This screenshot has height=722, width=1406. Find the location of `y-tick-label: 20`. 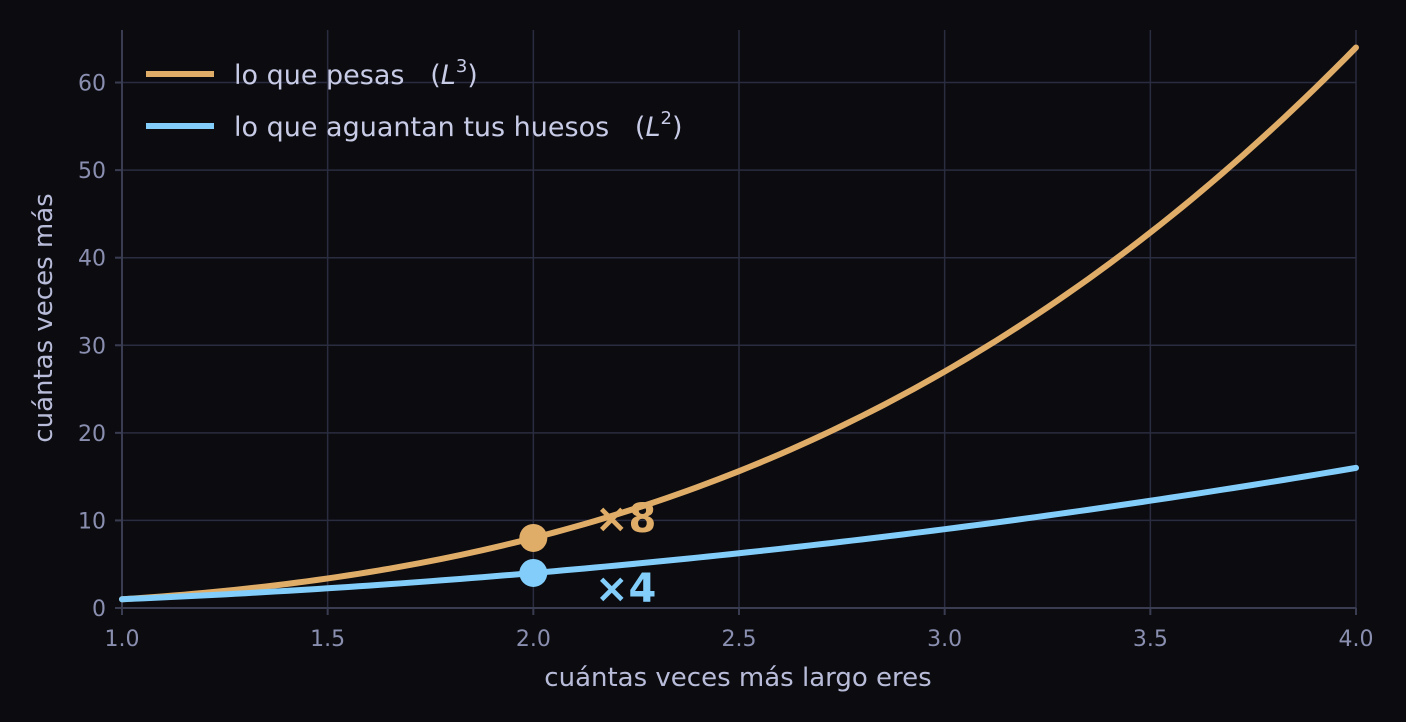

y-tick-label: 20 is located at coordinates (92, 434).